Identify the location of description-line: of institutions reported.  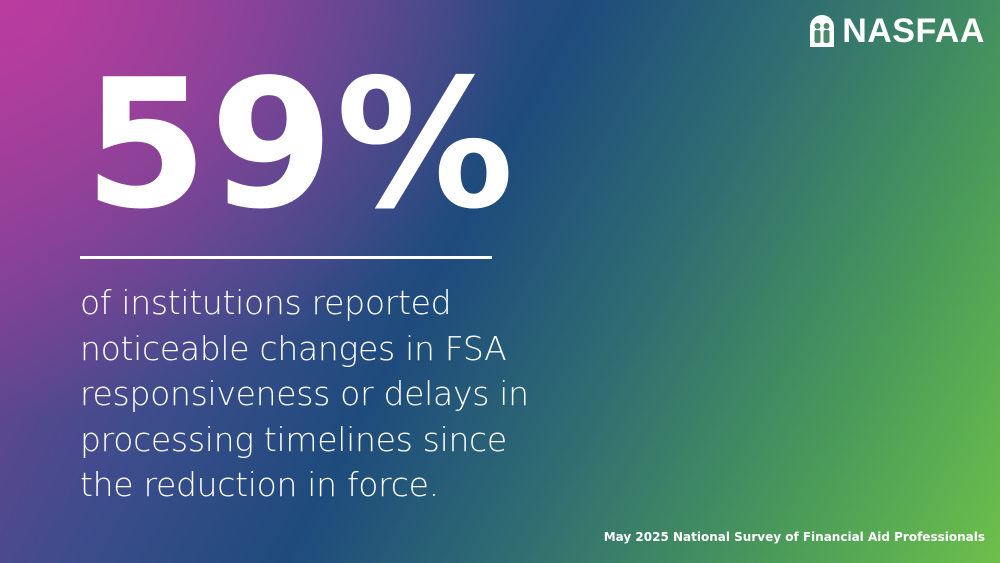
(266, 302).